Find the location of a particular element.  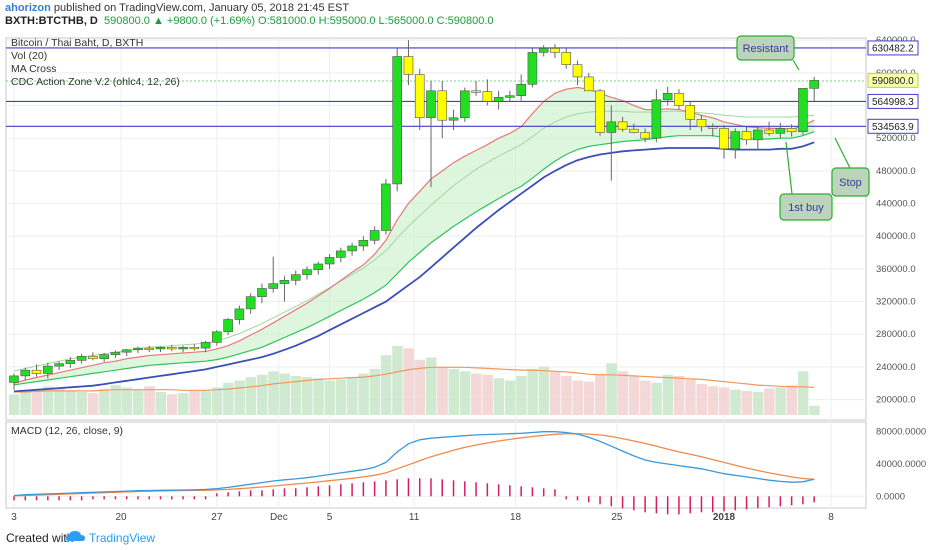

macd-y-tick-label: 80000.0000 is located at coordinates (901, 432).